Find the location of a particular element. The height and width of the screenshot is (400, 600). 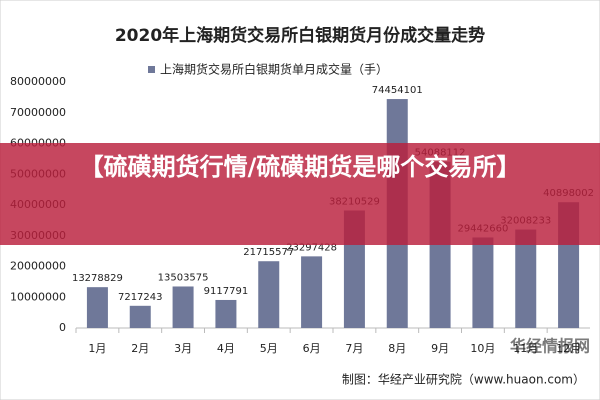

legend-label: 上海期货交易所白银期货单月成交量（手） is located at coordinates (274, 69).